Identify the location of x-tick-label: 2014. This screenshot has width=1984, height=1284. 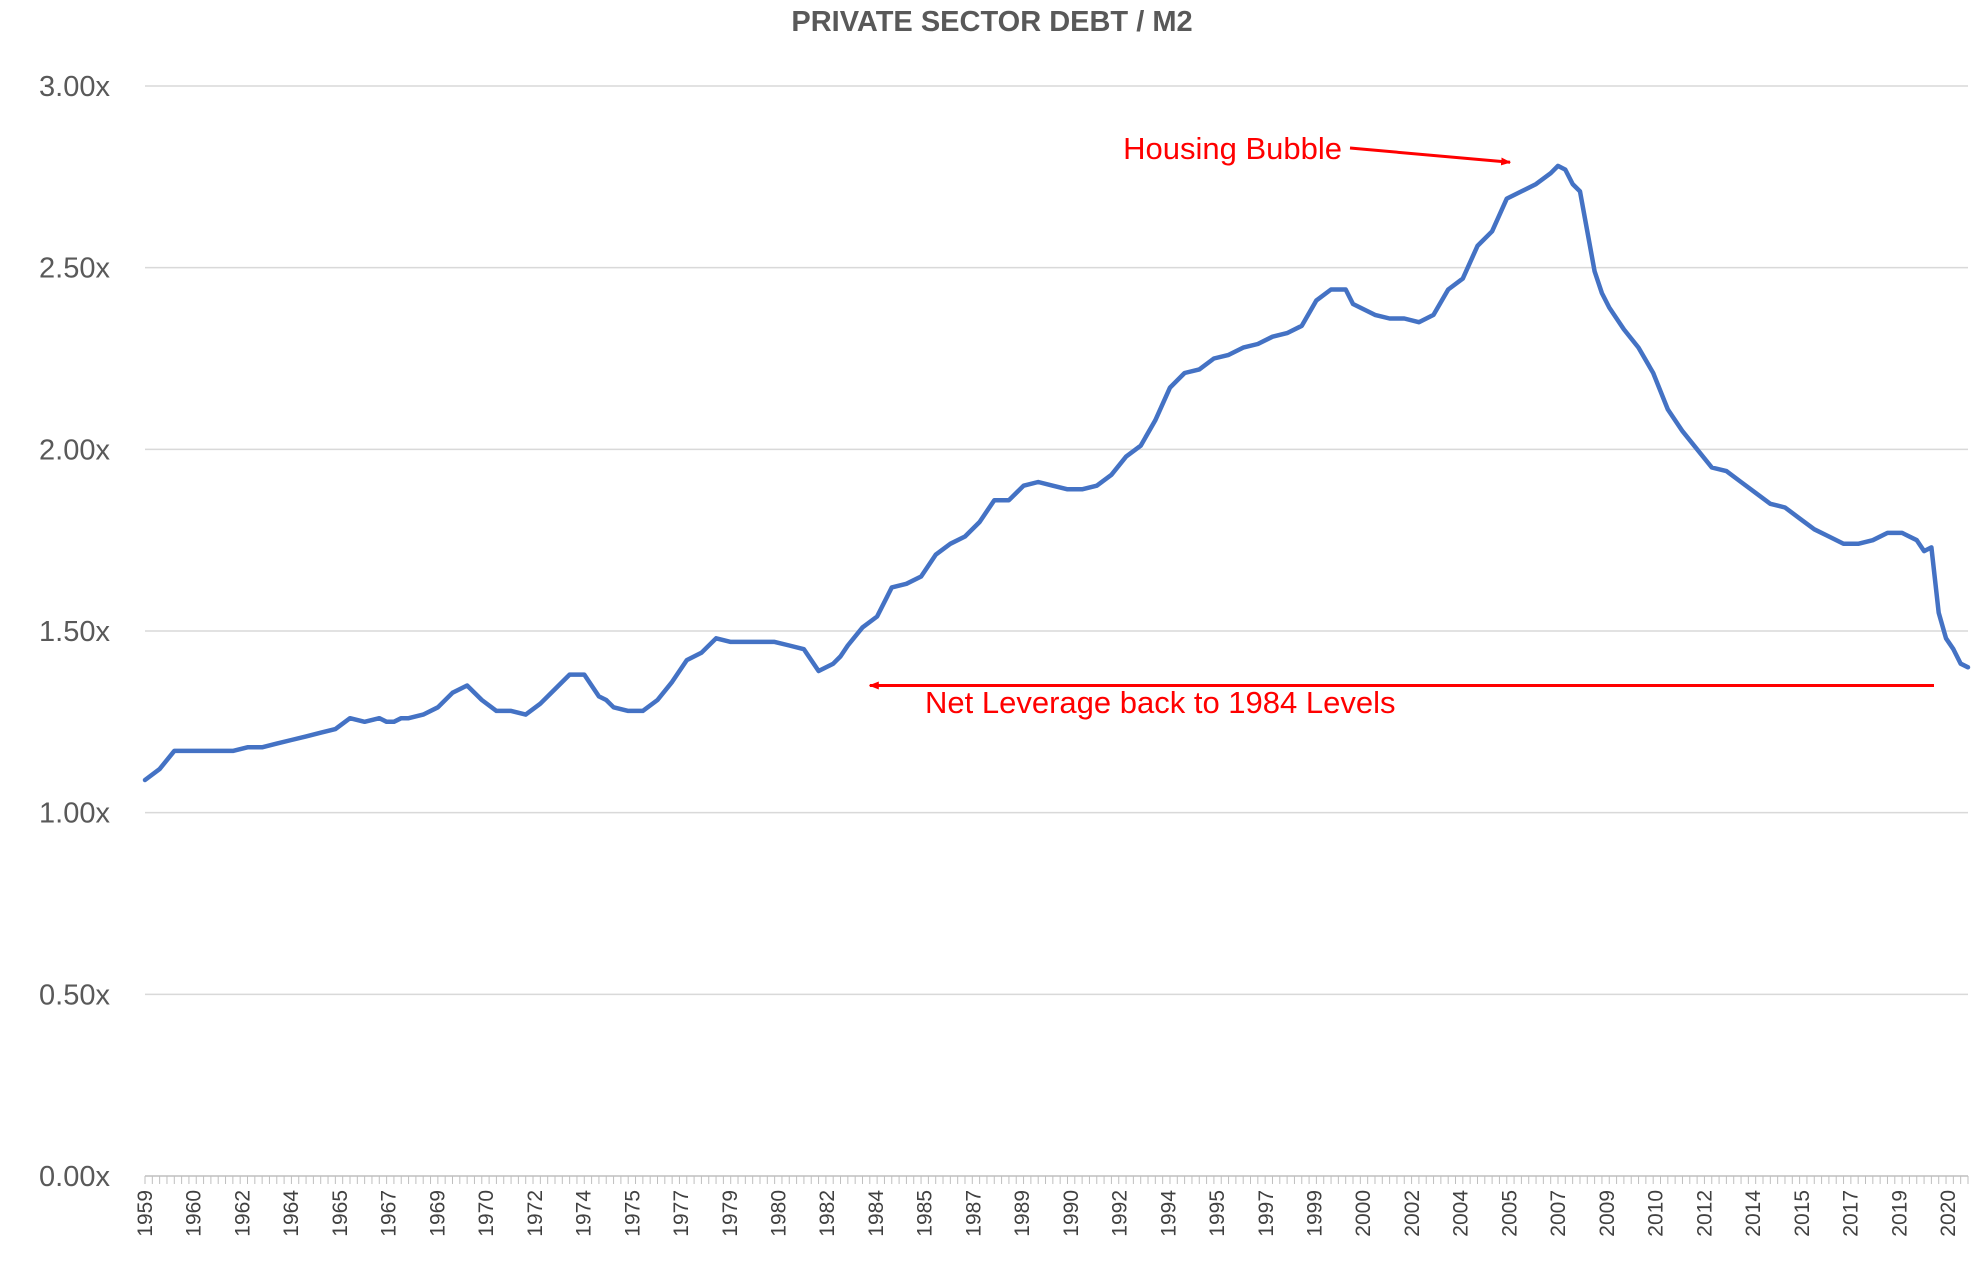
(1753, 1213).